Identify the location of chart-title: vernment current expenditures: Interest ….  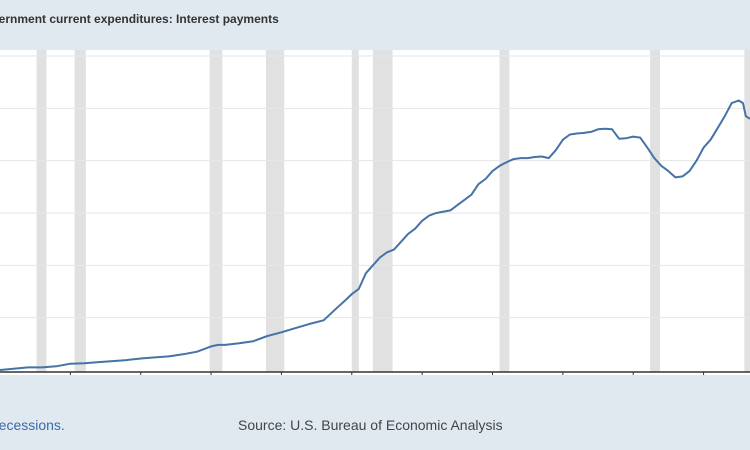
(139, 19).